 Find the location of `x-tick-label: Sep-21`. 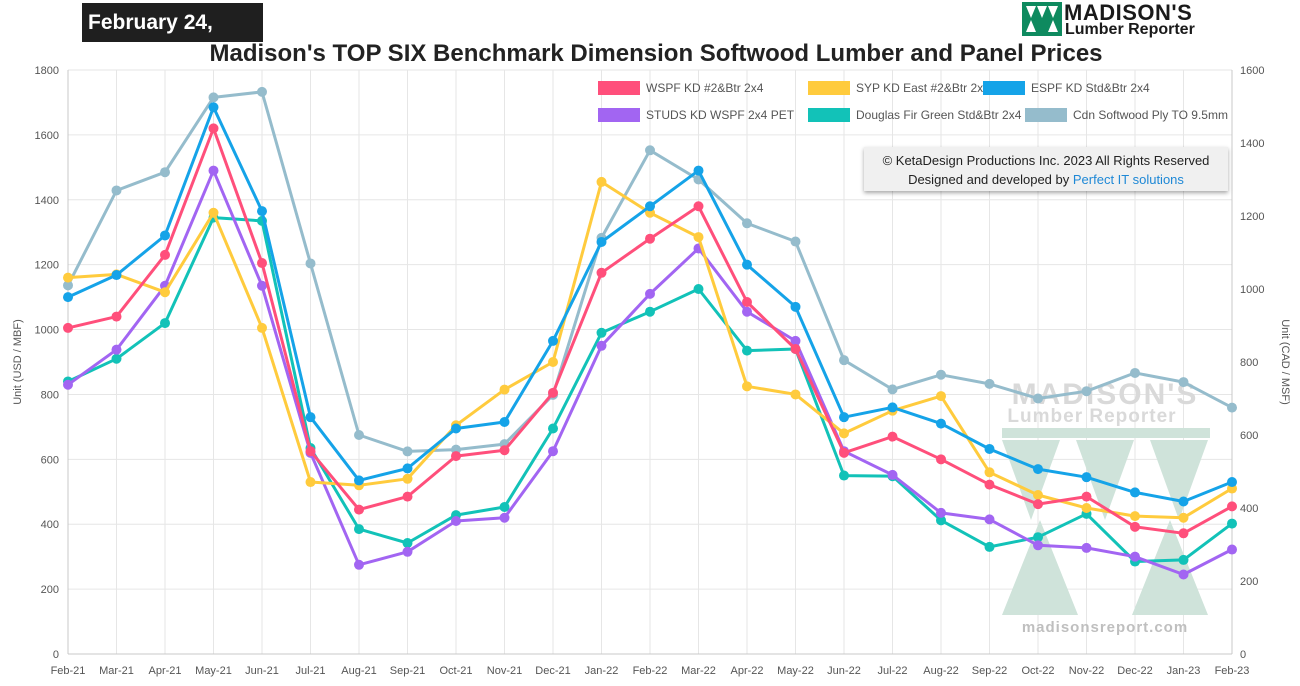

x-tick-label: Sep-21 is located at coordinates (407, 671).